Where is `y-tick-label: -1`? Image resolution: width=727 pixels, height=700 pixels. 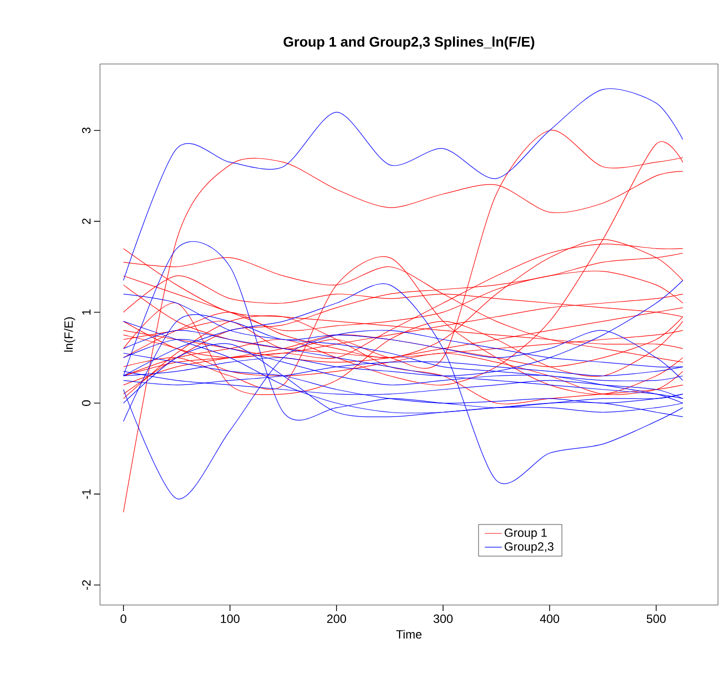
y-tick-label: -1 is located at coordinates (86, 494).